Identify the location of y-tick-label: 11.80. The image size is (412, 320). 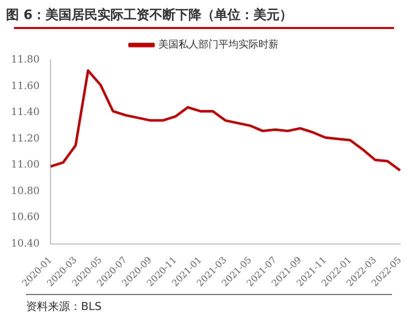
(25, 60).